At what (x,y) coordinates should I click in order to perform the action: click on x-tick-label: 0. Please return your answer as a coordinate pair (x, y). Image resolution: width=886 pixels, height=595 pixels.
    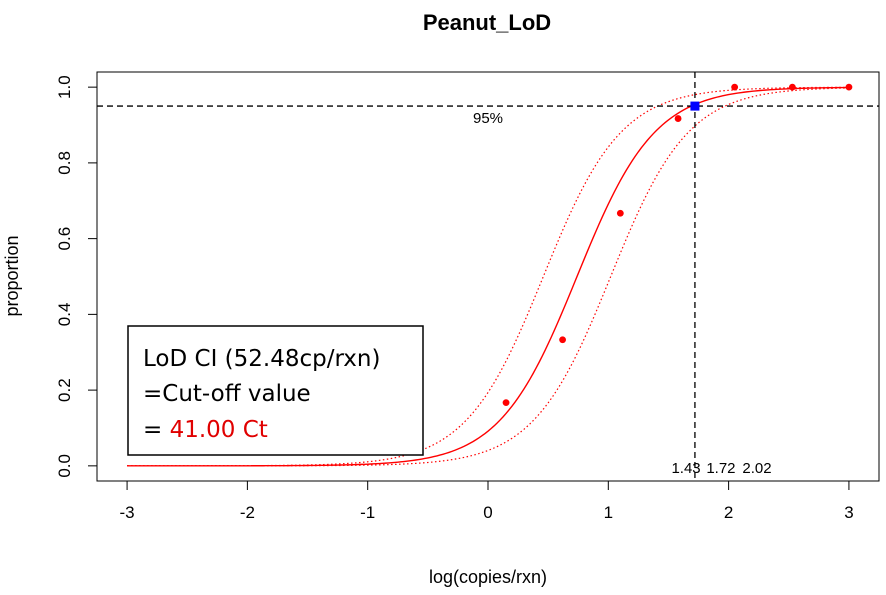
    Looking at the image, I should click on (487, 512).